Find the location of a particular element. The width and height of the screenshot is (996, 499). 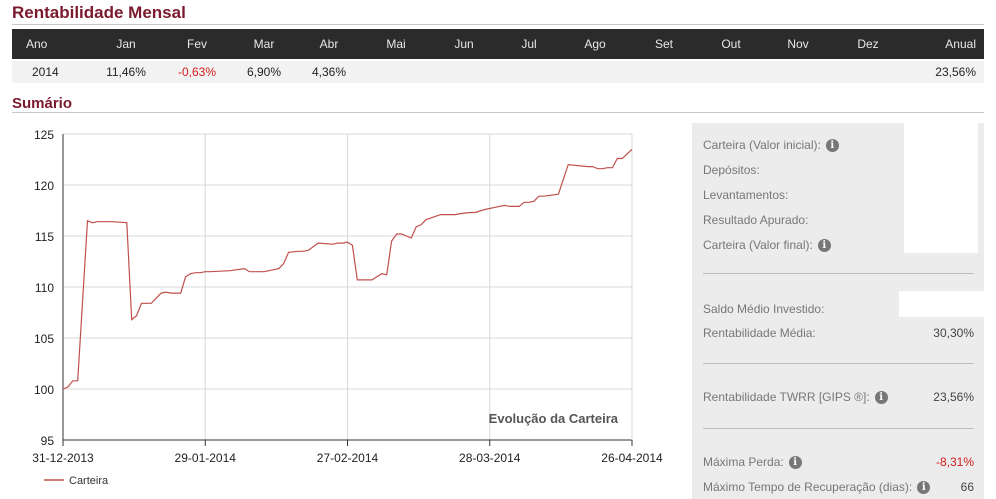

month-header: Dez is located at coordinates (868, 44).